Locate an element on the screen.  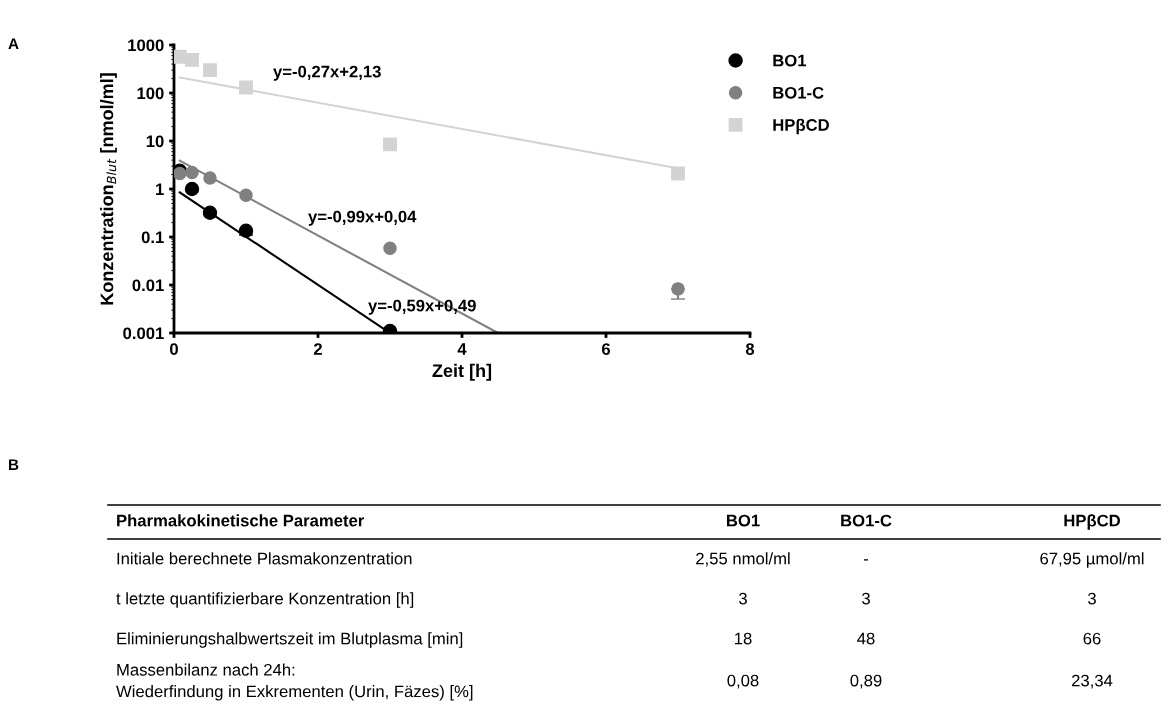
text: Initiale berechnete Plasmakonzentration is located at coordinates (264, 558).